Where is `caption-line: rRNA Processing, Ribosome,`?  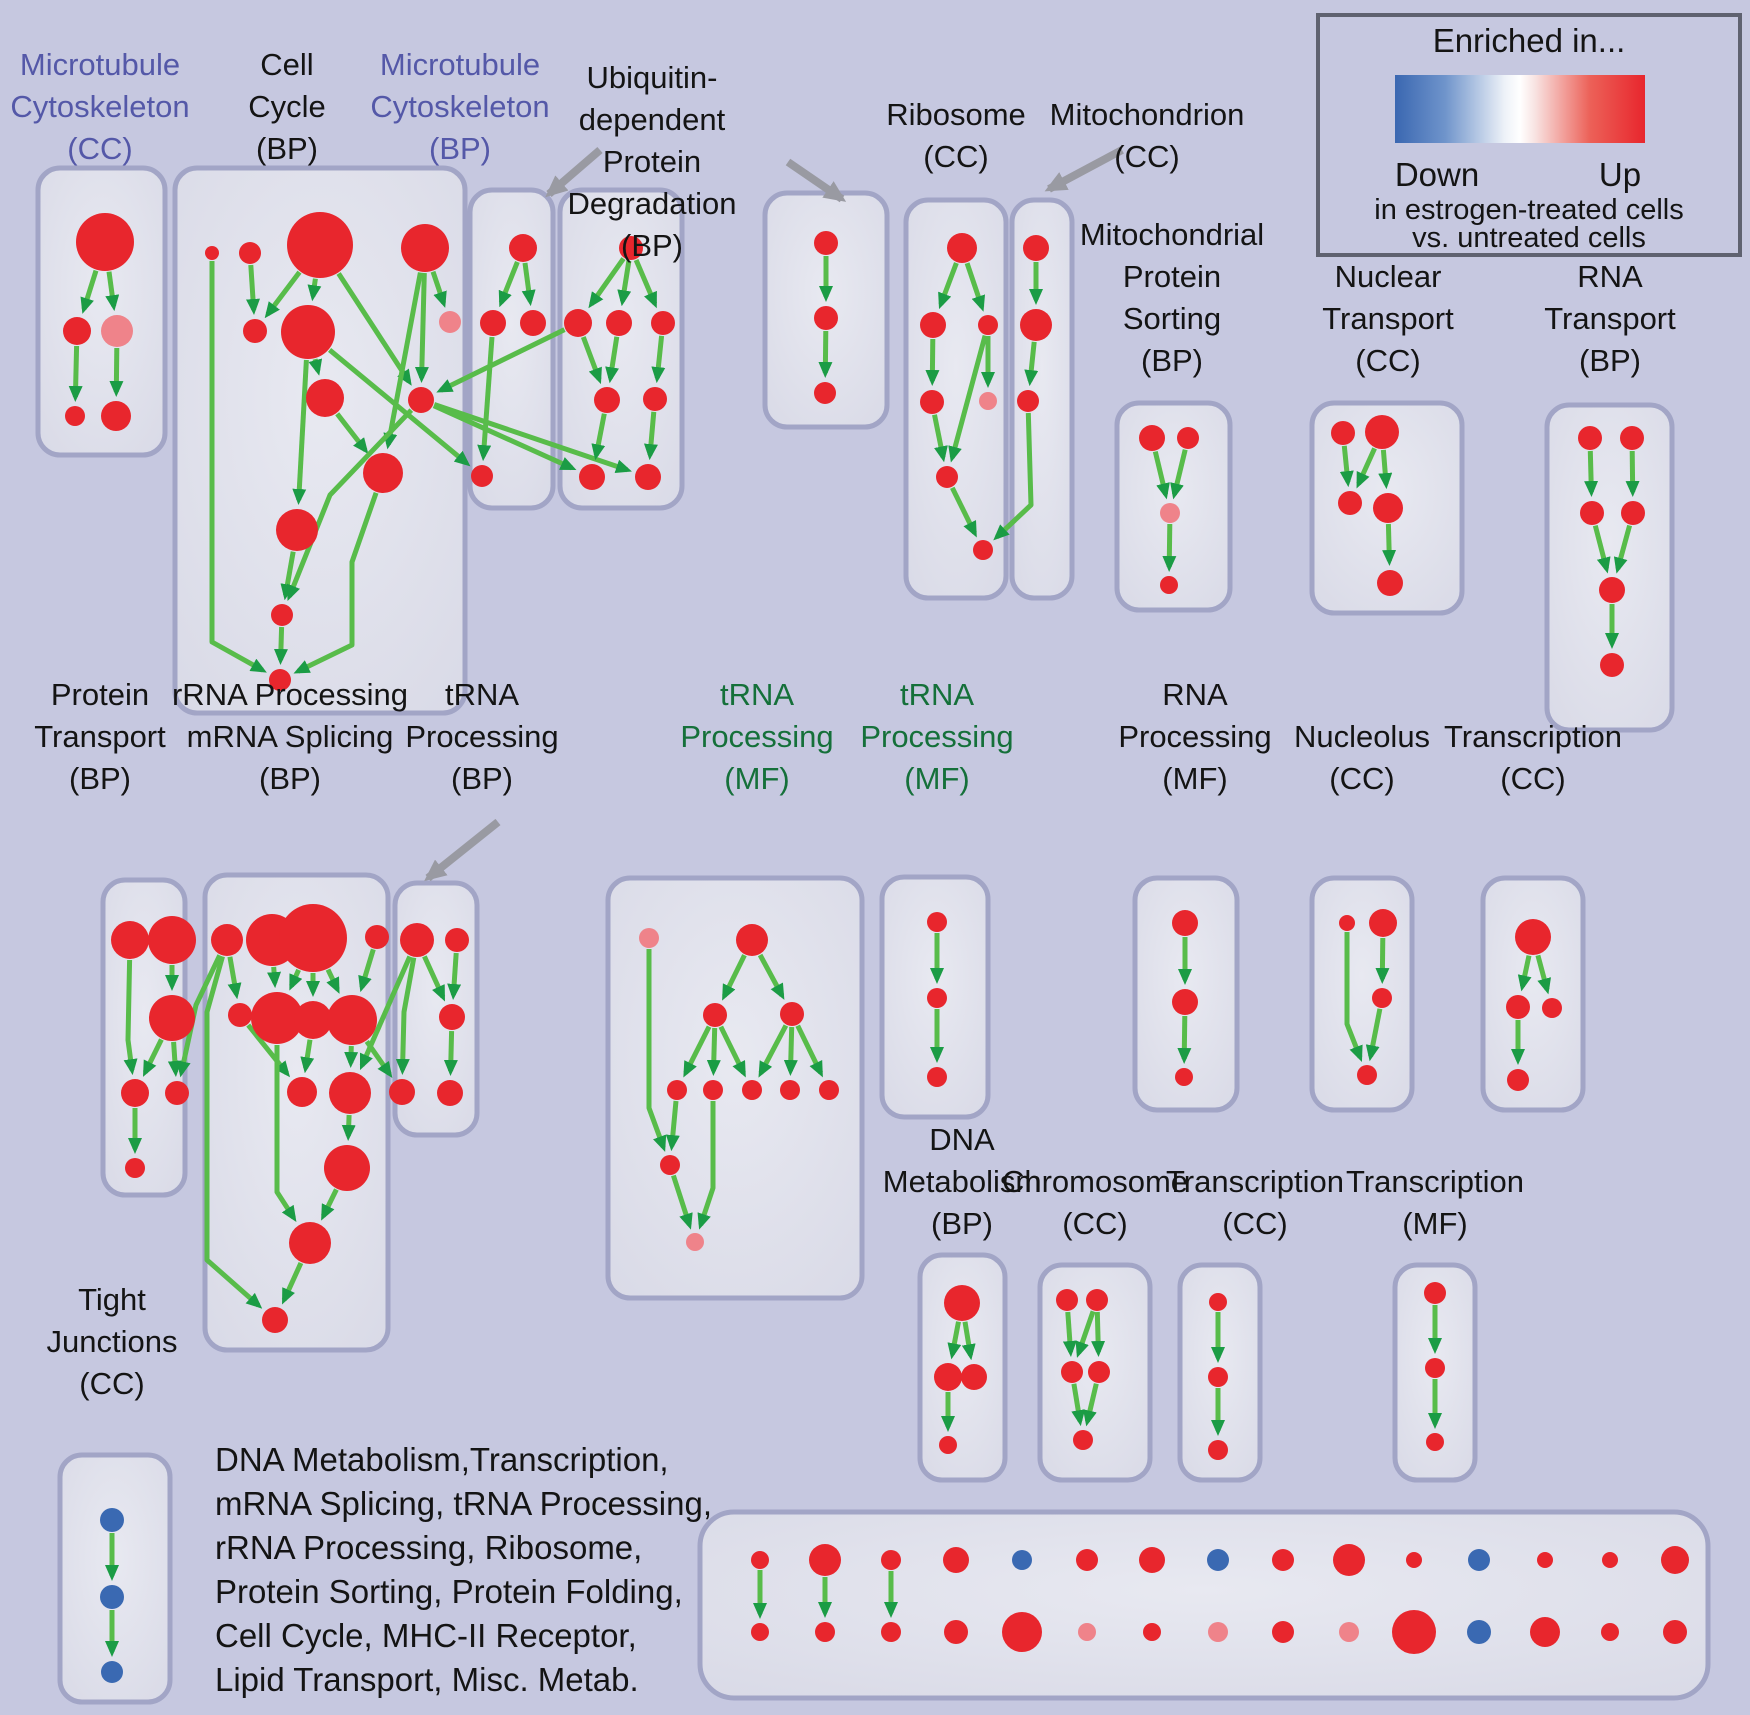
caption-line: rRNA Processing, Ribosome, is located at coordinates (429, 1547).